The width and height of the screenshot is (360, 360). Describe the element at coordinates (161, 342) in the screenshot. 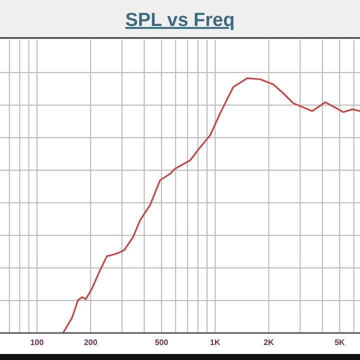

I see `x-tick-label: 500` at that location.